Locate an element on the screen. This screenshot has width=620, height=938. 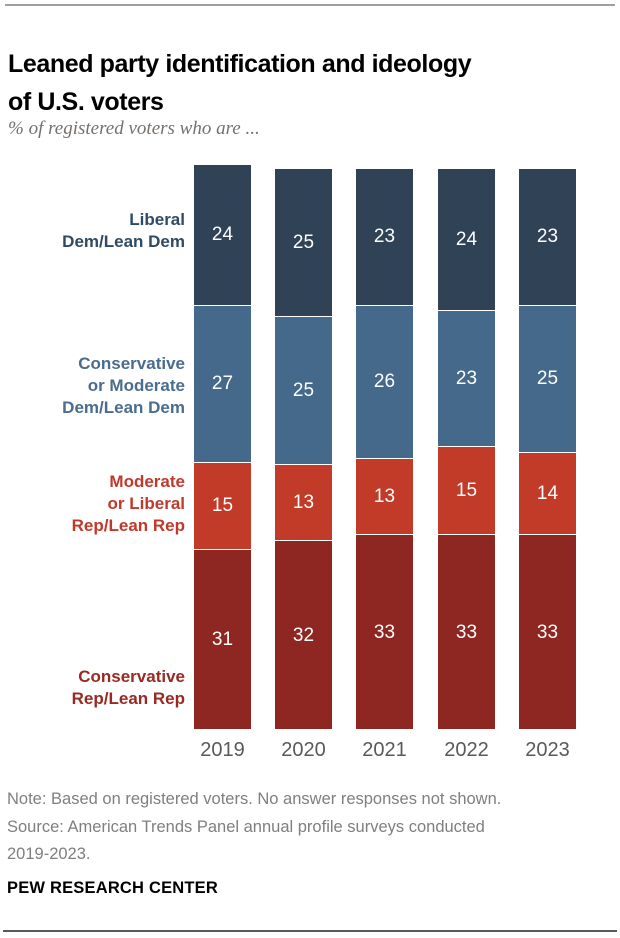
bar-2020: 25 25 13 32 is located at coordinates (303, 449).